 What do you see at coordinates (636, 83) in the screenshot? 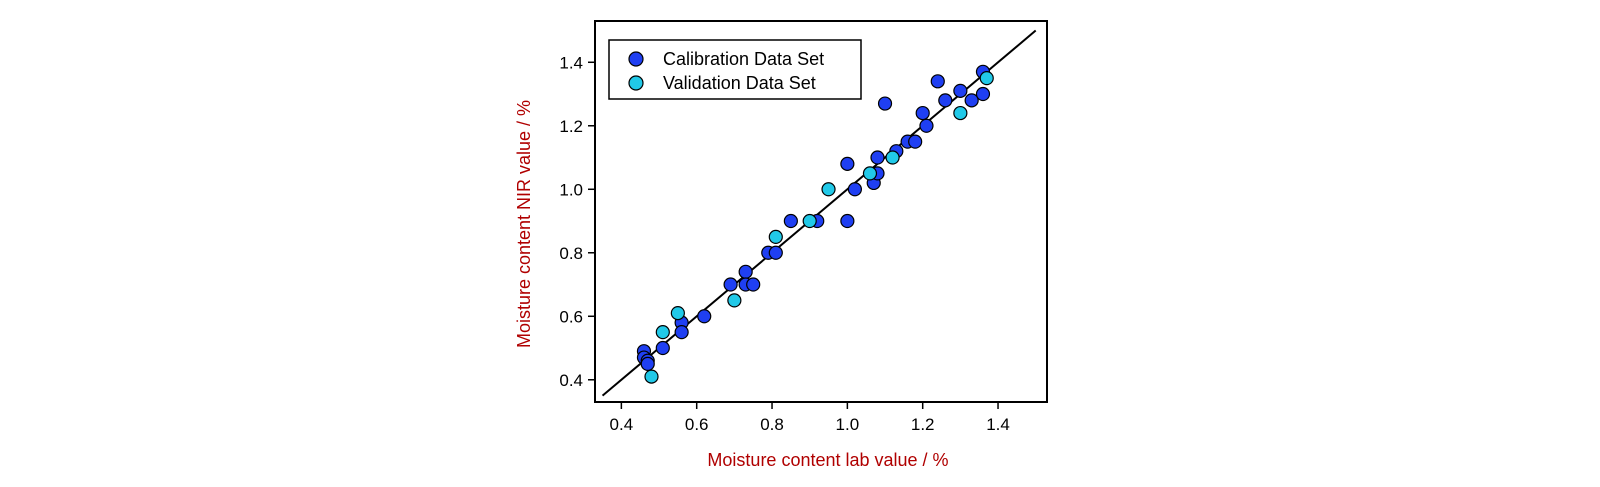
I see `legend-marker-validation` at bounding box center [636, 83].